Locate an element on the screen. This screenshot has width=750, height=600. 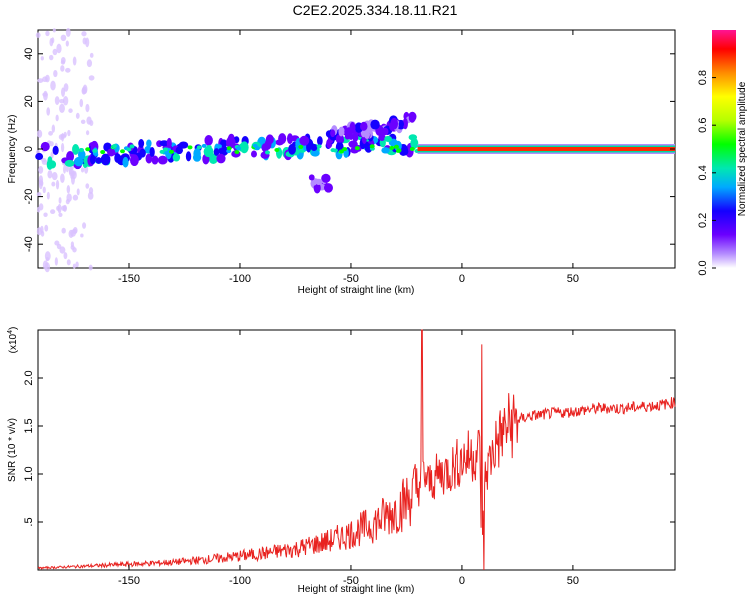
snr-scale-exponent: 4 is located at coordinates (10, 332).